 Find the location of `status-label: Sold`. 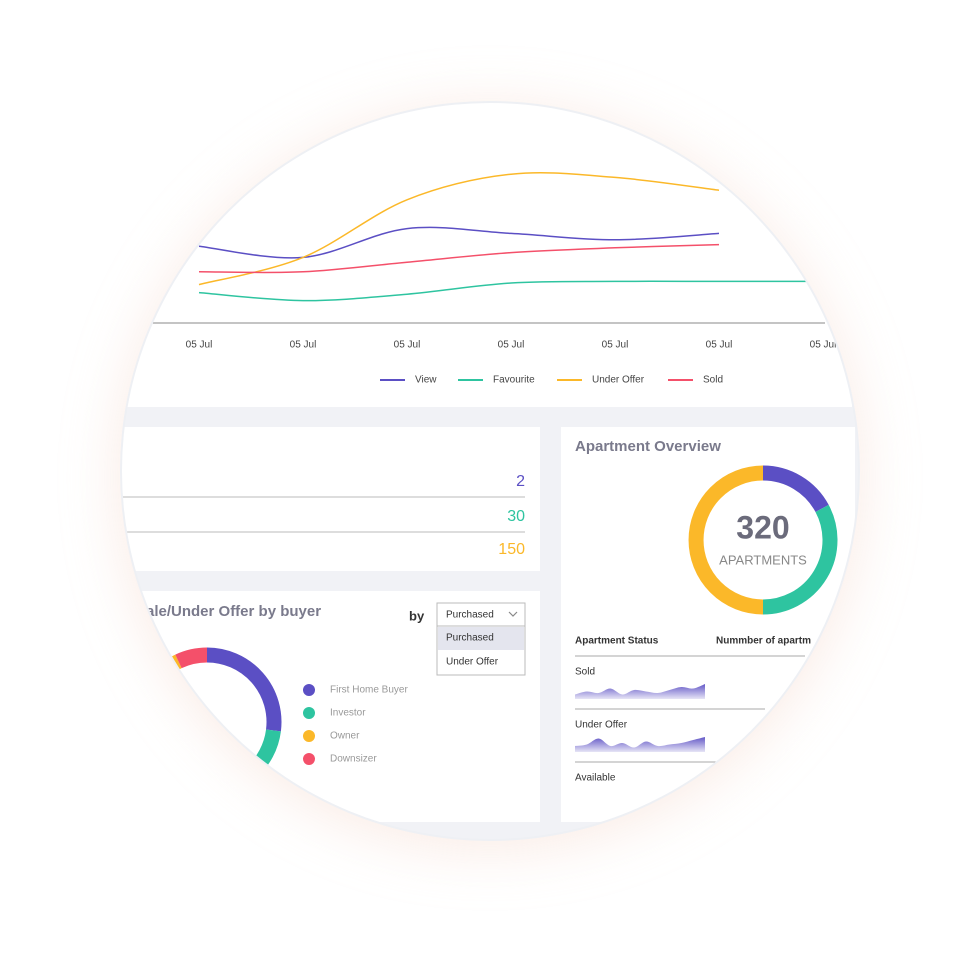

status-label: Sold is located at coordinates (585, 672).